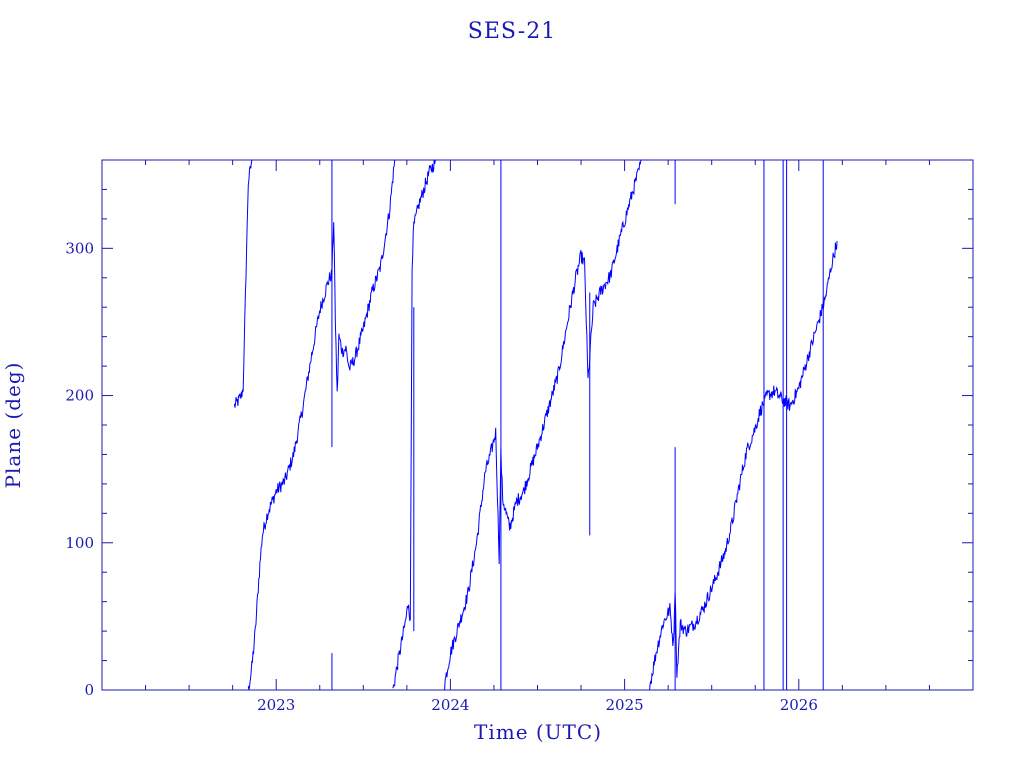 The height and width of the screenshot is (768, 1024). Describe the element at coordinates (79, 248) in the screenshot. I see `y-tick-label: 300` at that location.